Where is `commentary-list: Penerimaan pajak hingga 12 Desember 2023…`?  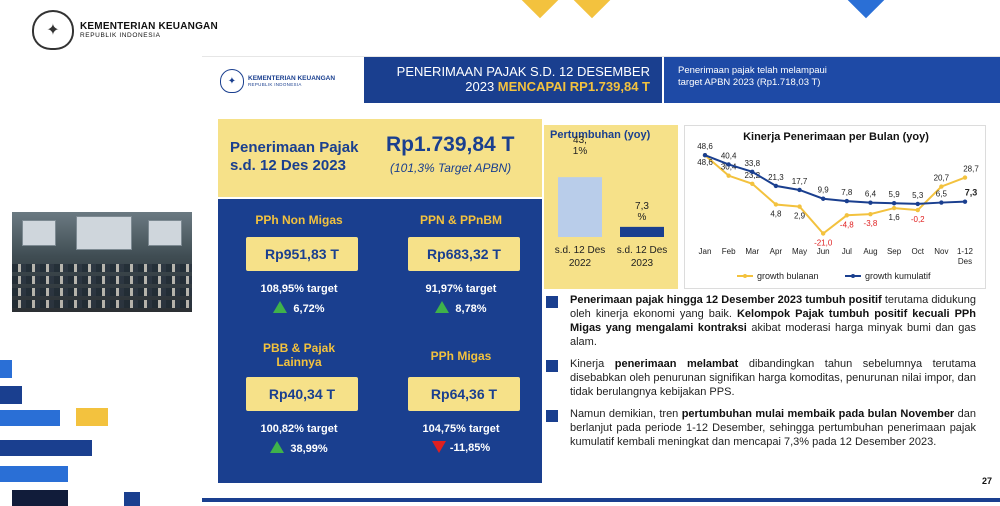
commentary-list: Penerimaan pajak hingga 12 Desember 2023… is located at coordinates (761, 375).